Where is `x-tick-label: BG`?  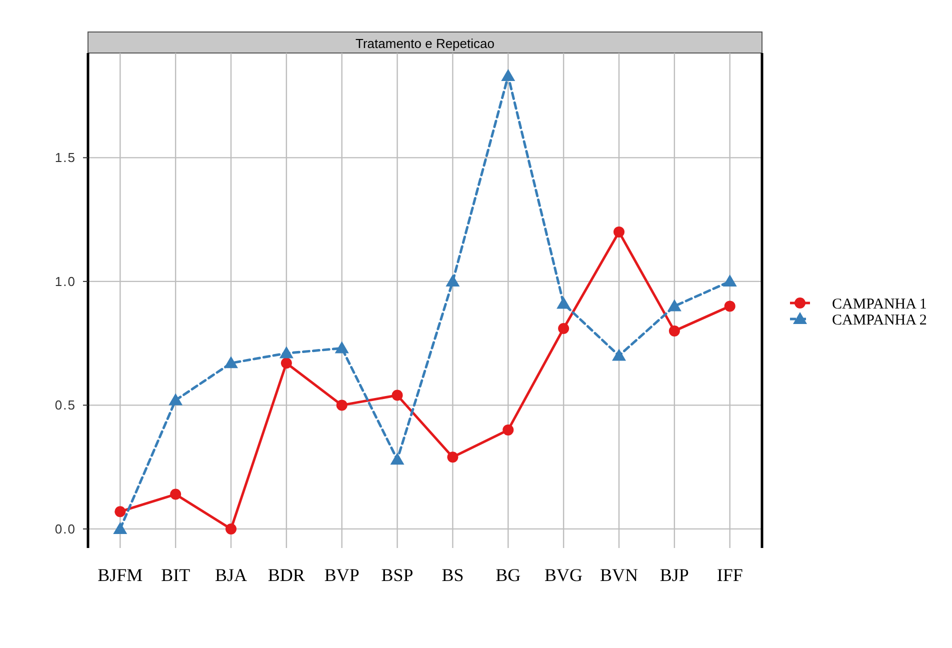
x-tick-label: BG is located at coordinates (508, 575).